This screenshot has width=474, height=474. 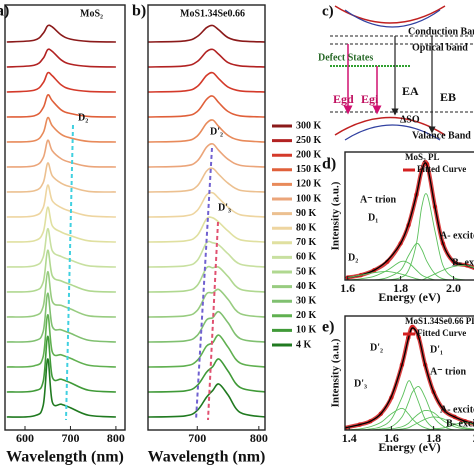 I want to click on legend-label: 40 K, so click(x=306, y=286).